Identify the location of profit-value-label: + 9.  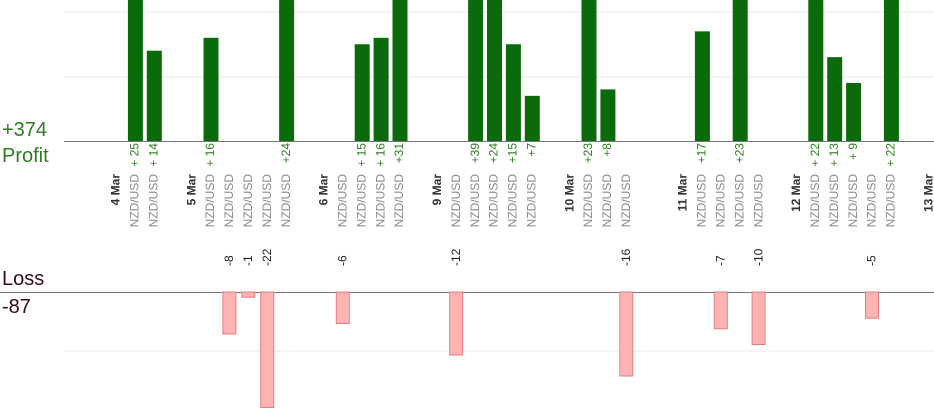
(853, 151).